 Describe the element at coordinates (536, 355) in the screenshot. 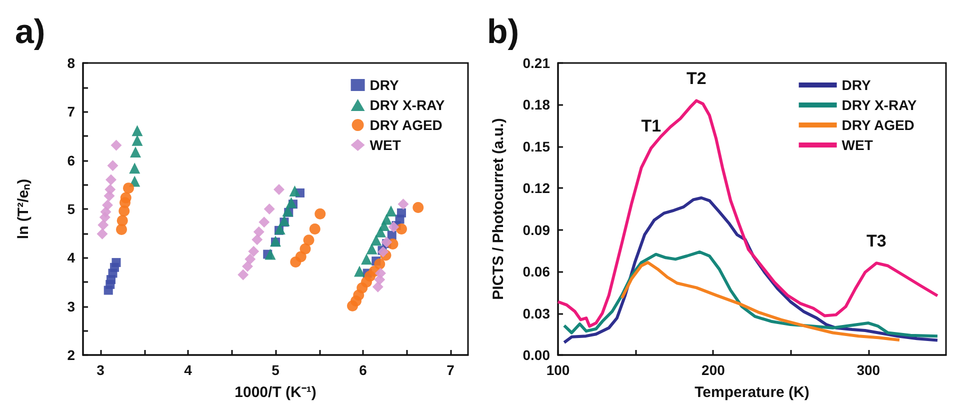

I see `y-tick-label: 0.00` at that location.